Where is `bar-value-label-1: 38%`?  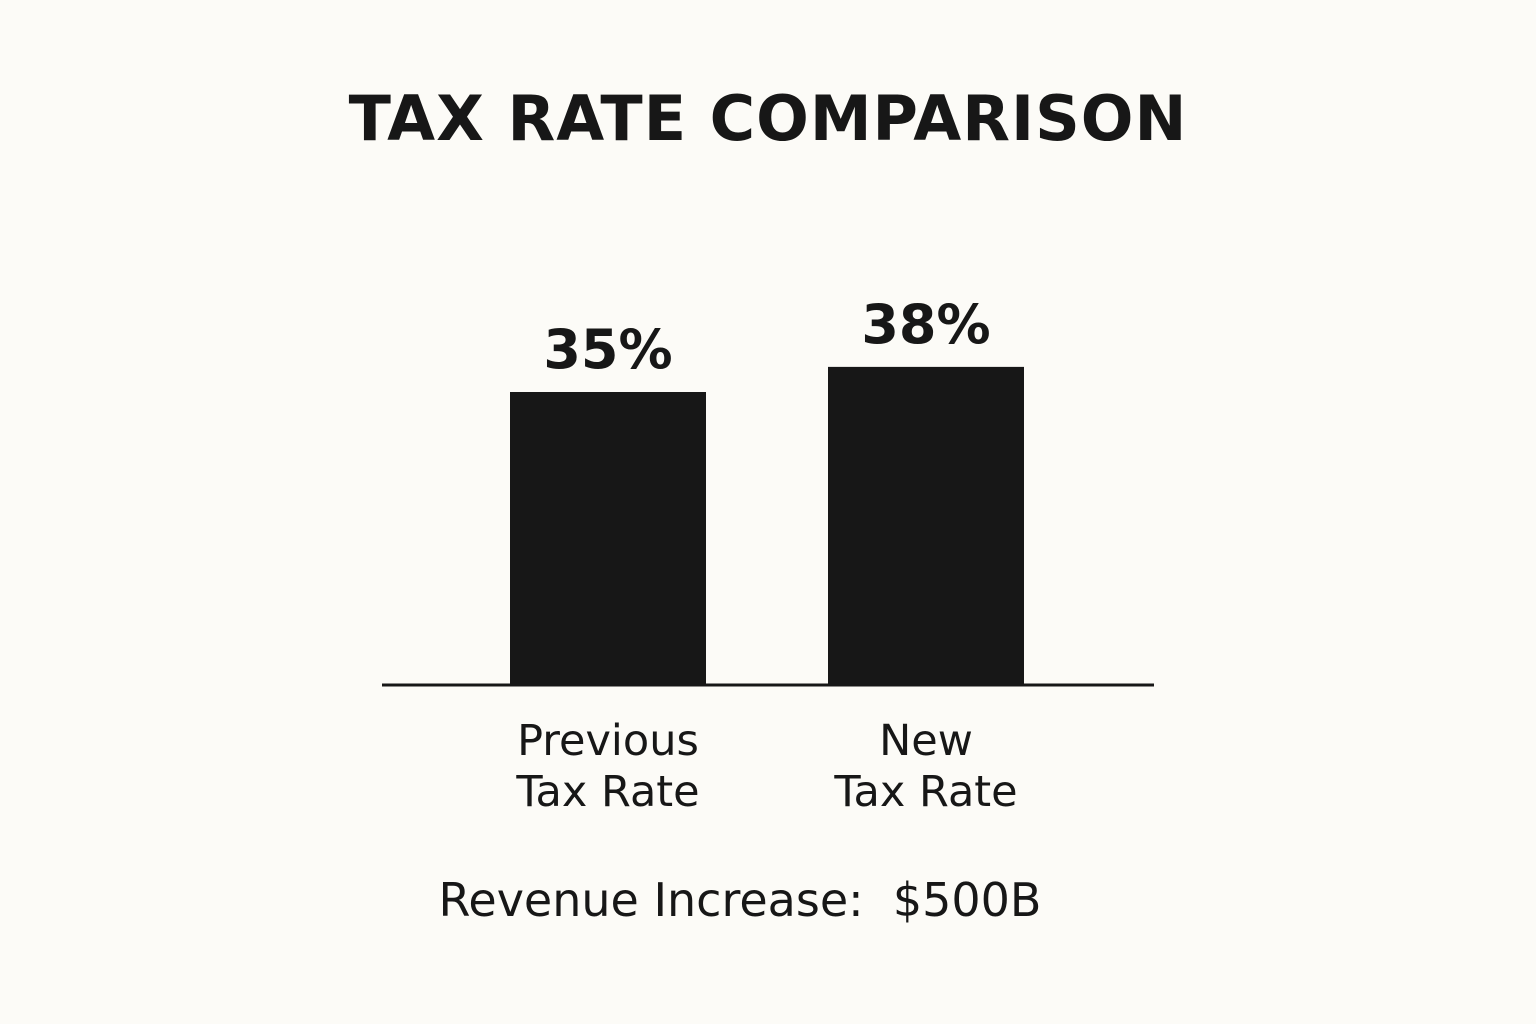 bar-value-label-1: 38% is located at coordinates (925, 324).